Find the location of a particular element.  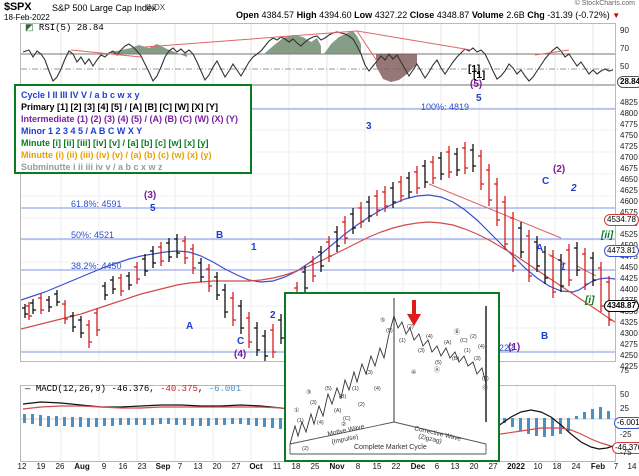

wave-label-primary-1: [1] is located at coordinates (474, 69).